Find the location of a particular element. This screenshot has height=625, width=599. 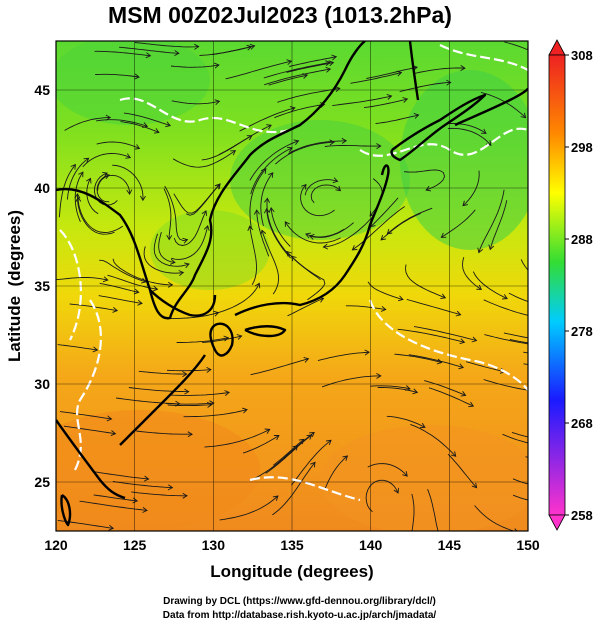

colorbar-bar is located at coordinates (557, 285).